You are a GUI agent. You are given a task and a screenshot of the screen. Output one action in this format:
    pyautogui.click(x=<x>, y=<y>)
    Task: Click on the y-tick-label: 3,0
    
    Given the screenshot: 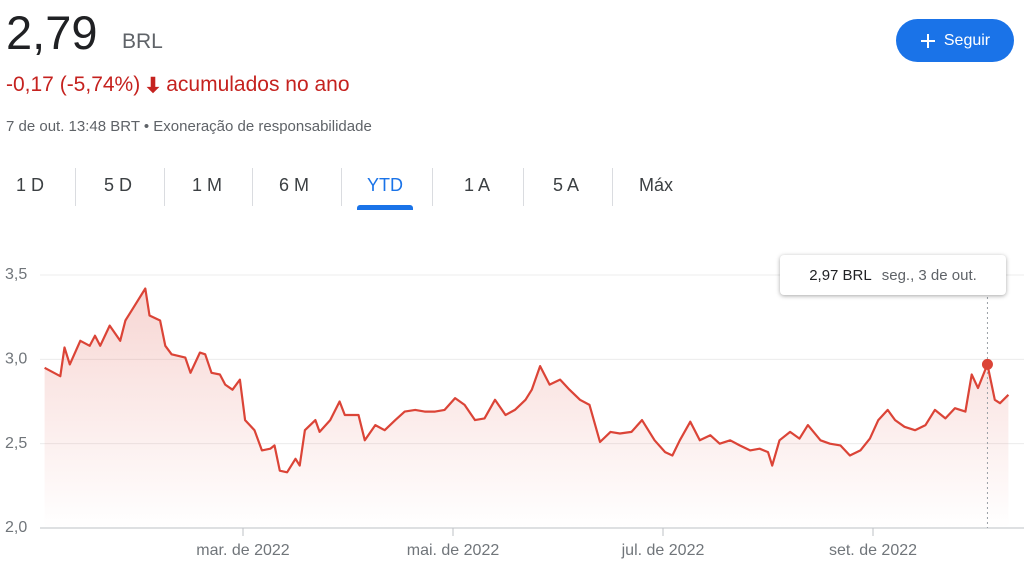 What is the action you would take?
    pyautogui.click(x=16, y=359)
    